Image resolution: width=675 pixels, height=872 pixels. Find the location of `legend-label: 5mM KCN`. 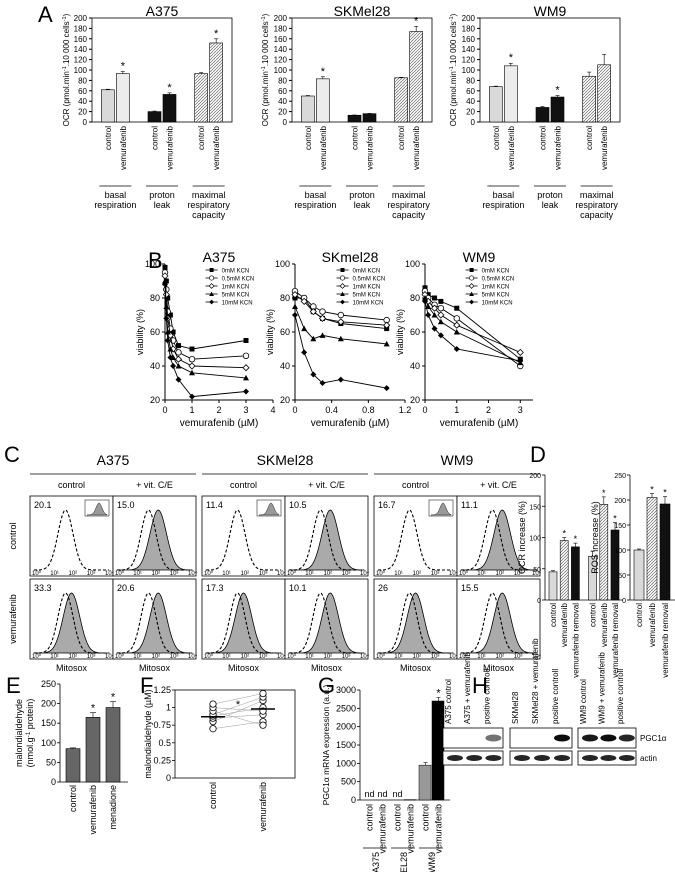

legend-label: 5mM KCN is located at coordinates (236, 296).